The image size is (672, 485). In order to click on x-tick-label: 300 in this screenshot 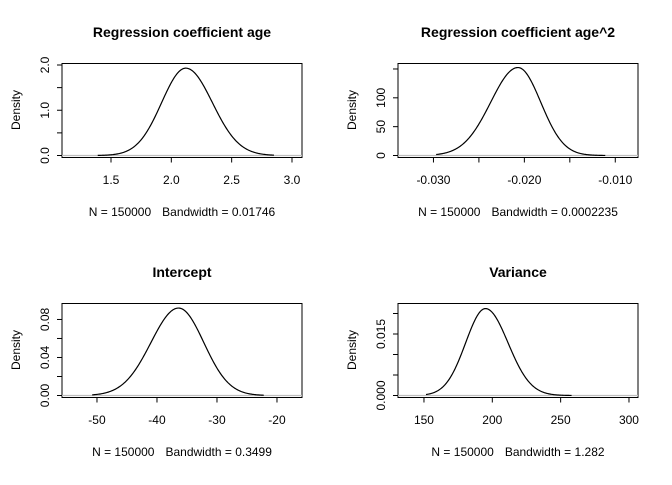, I will do `click(629, 420)`.